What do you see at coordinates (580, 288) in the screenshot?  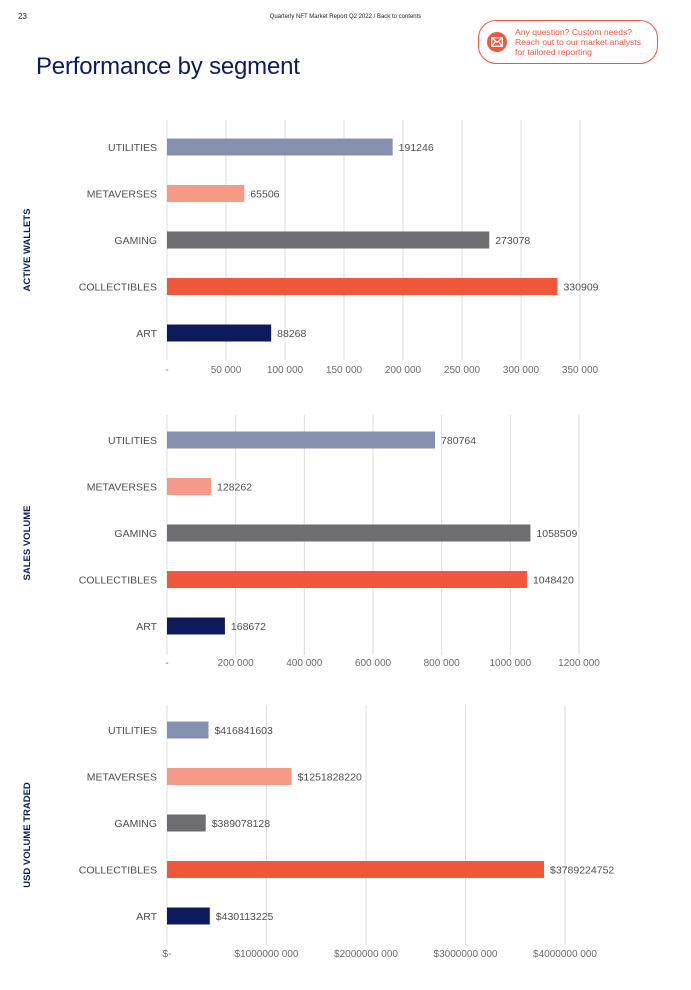 I see `value-label: 330909` at bounding box center [580, 288].